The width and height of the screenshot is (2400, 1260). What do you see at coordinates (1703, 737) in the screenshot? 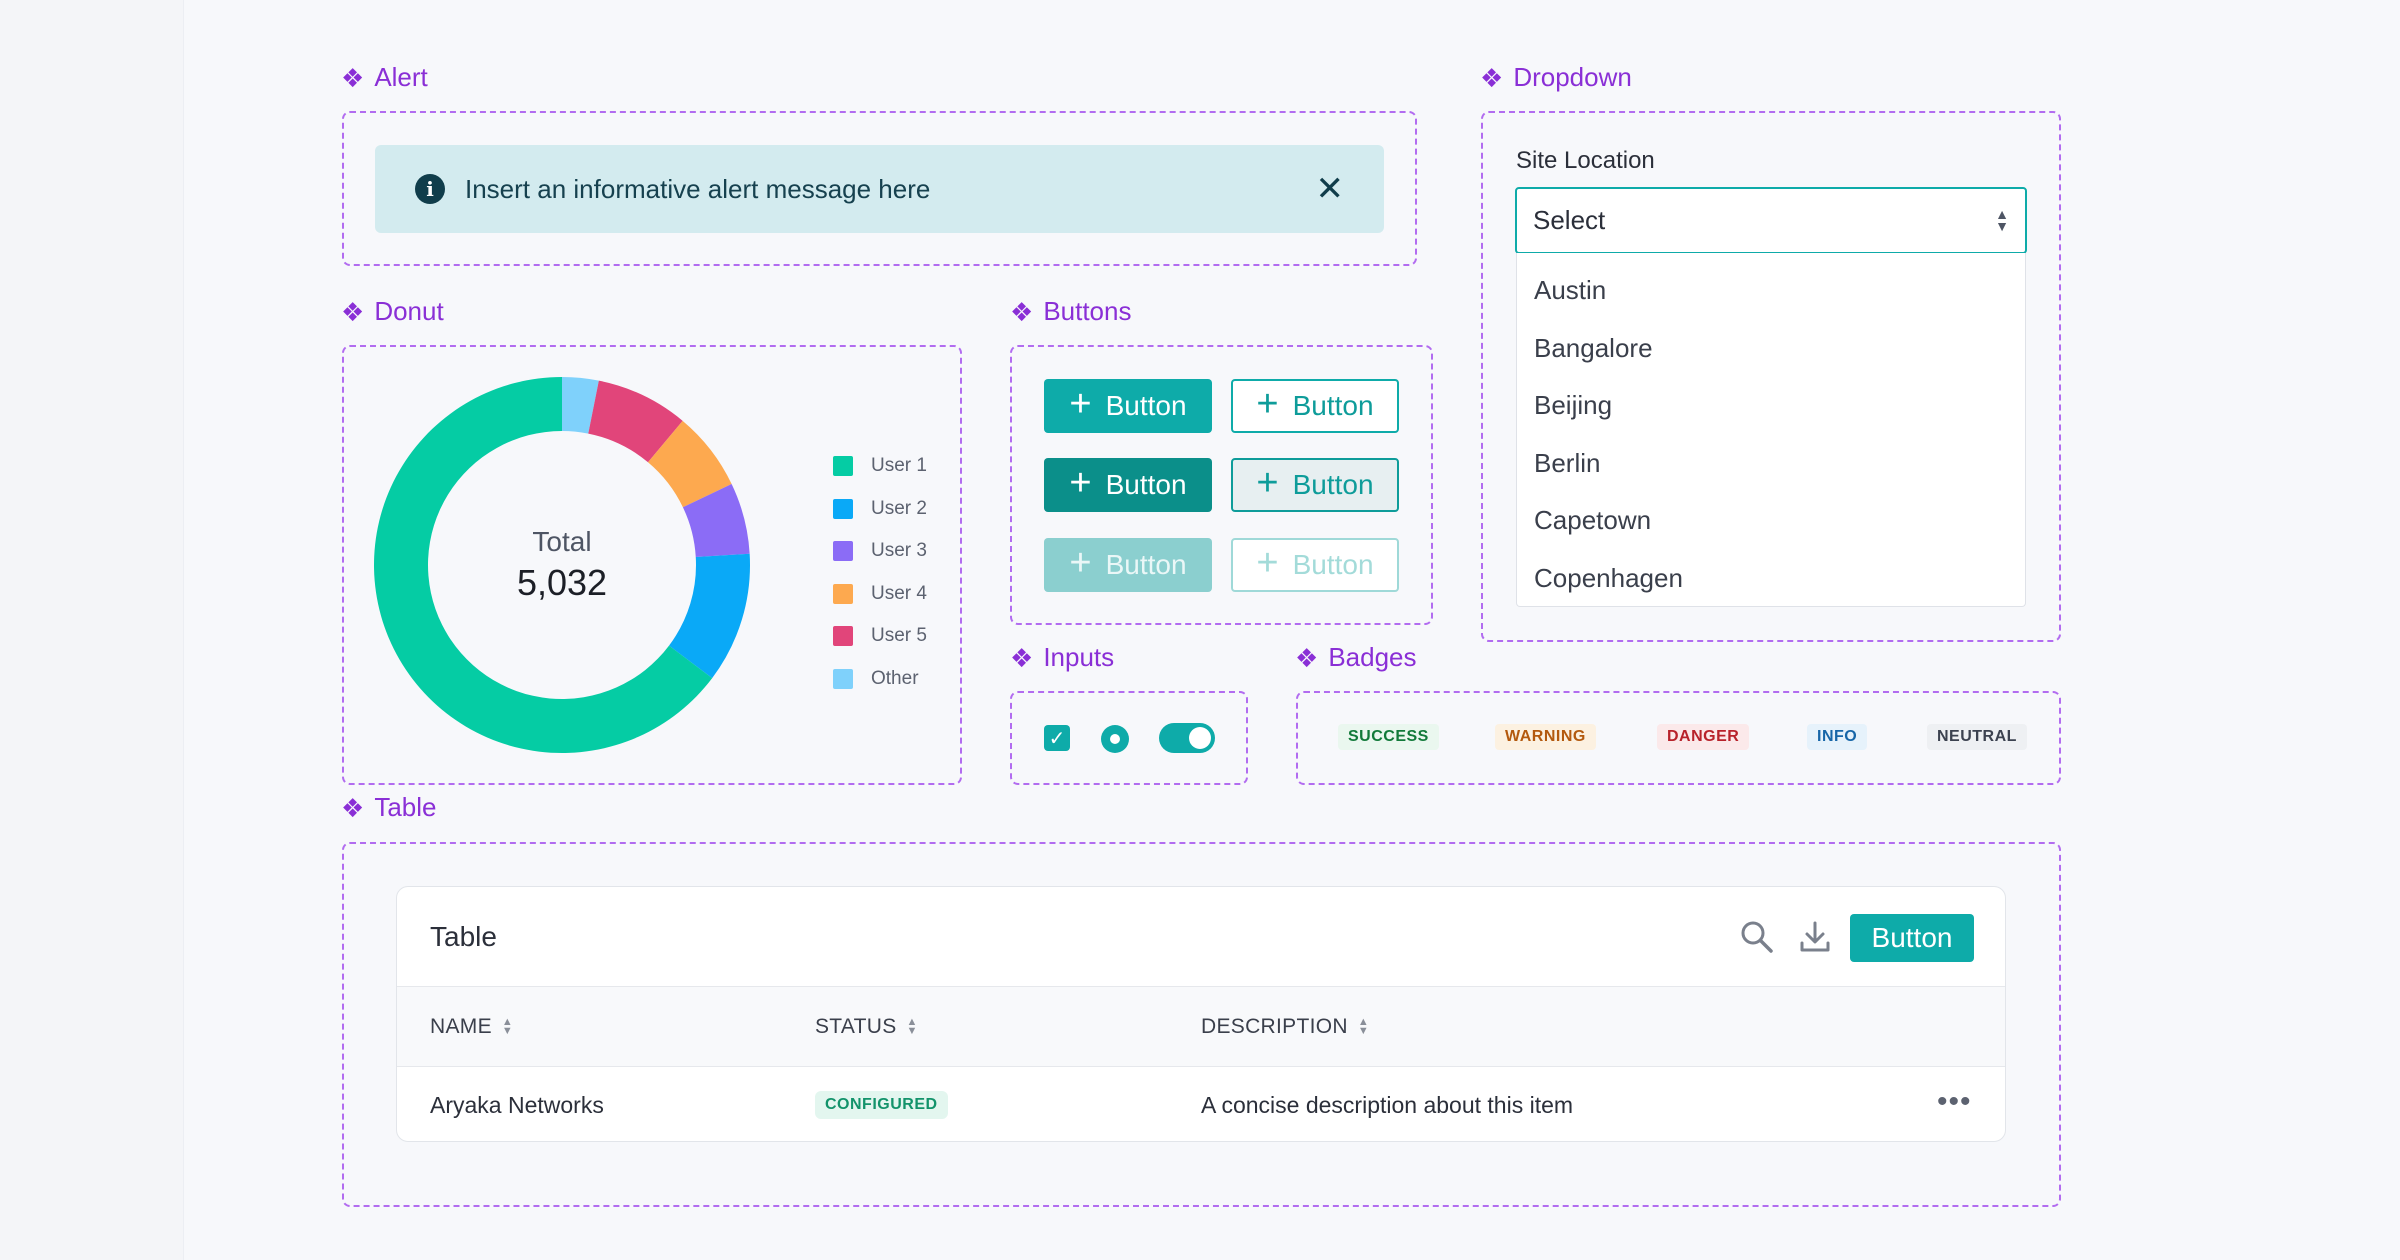
I see `badge-danger: DANGER` at bounding box center [1703, 737].